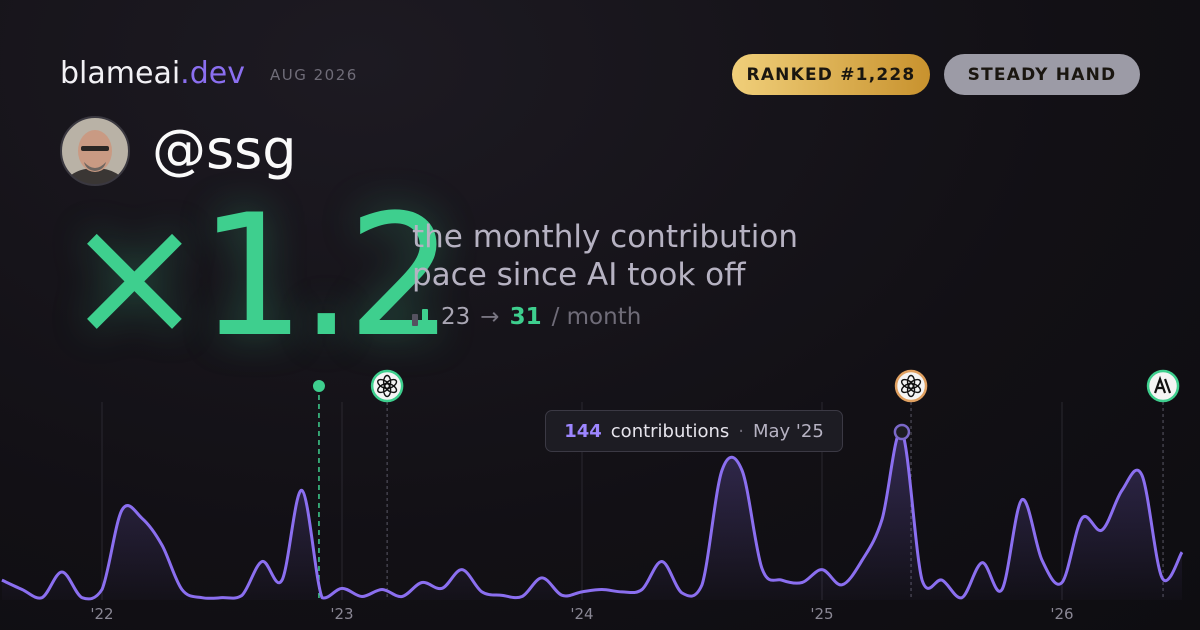 Image resolution: width=1200 pixels, height=630 pixels. Describe the element at coordinates (670, 431) in the screenshot. I see `tooltip-label: contributions` at that location.